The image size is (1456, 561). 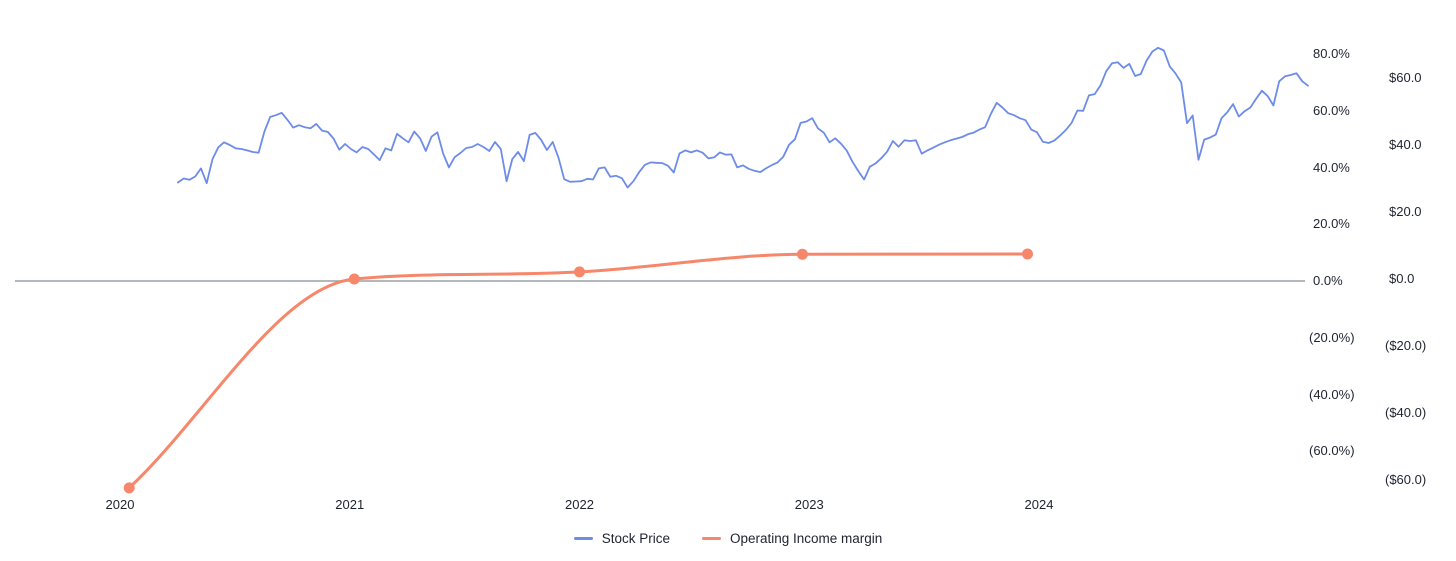 I want to click on dollar-tick-label: $20.0, so click(x=1405, y=211).